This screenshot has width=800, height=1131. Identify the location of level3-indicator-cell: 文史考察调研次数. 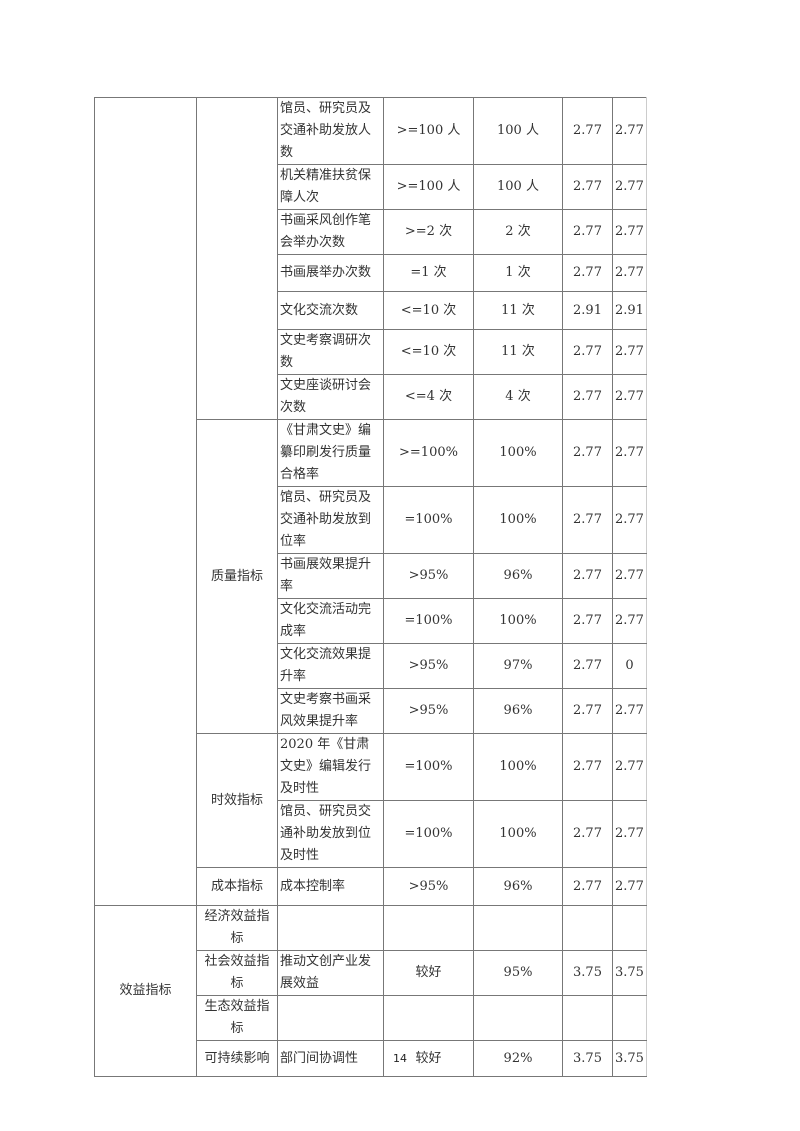
(330, 352).